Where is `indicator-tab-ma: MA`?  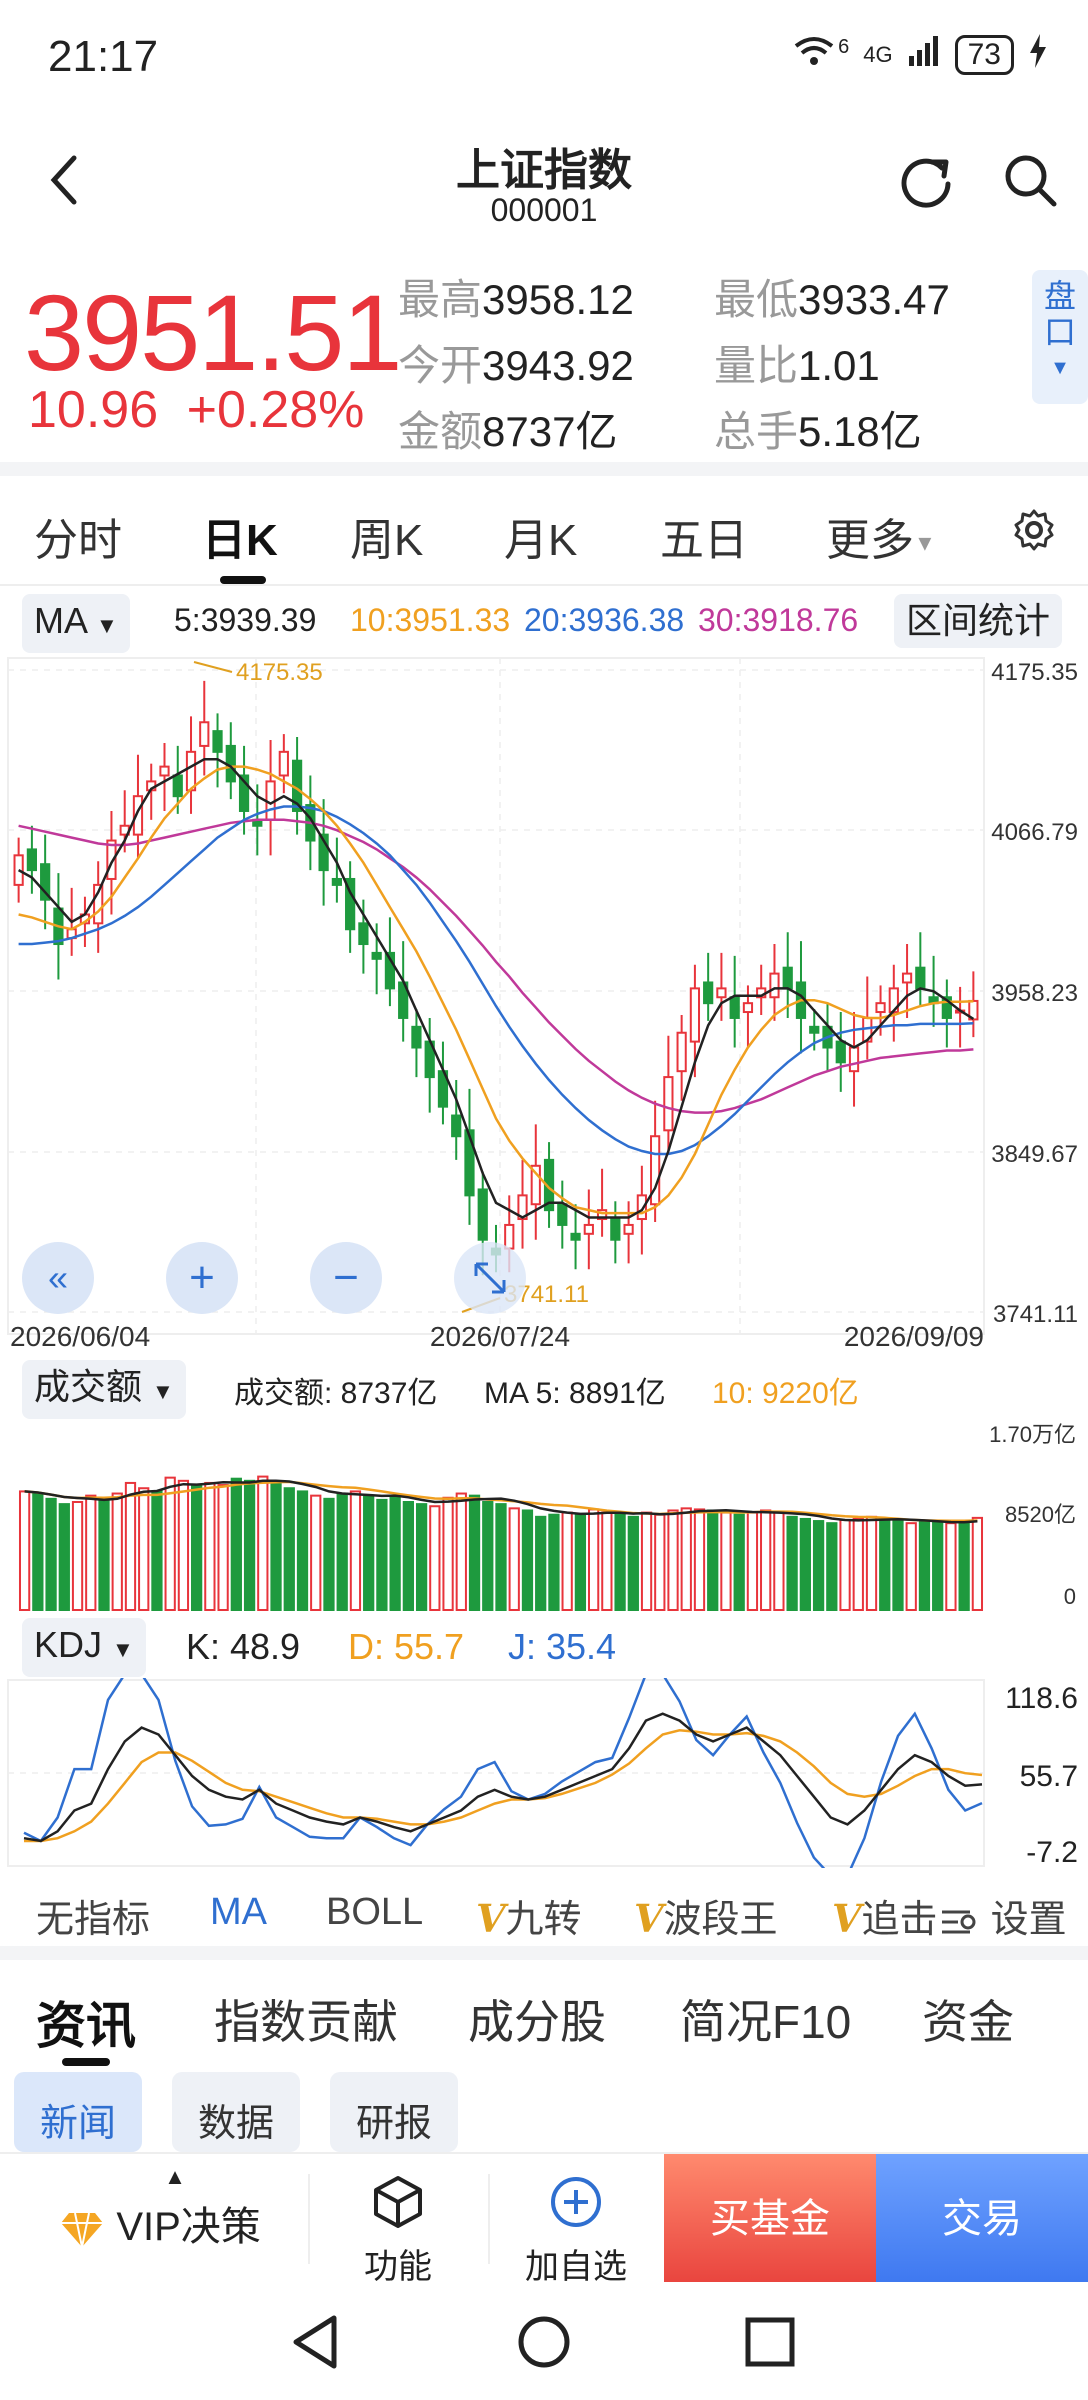
indicator-tab-ma: MA is located at coordinates (238, 1911).